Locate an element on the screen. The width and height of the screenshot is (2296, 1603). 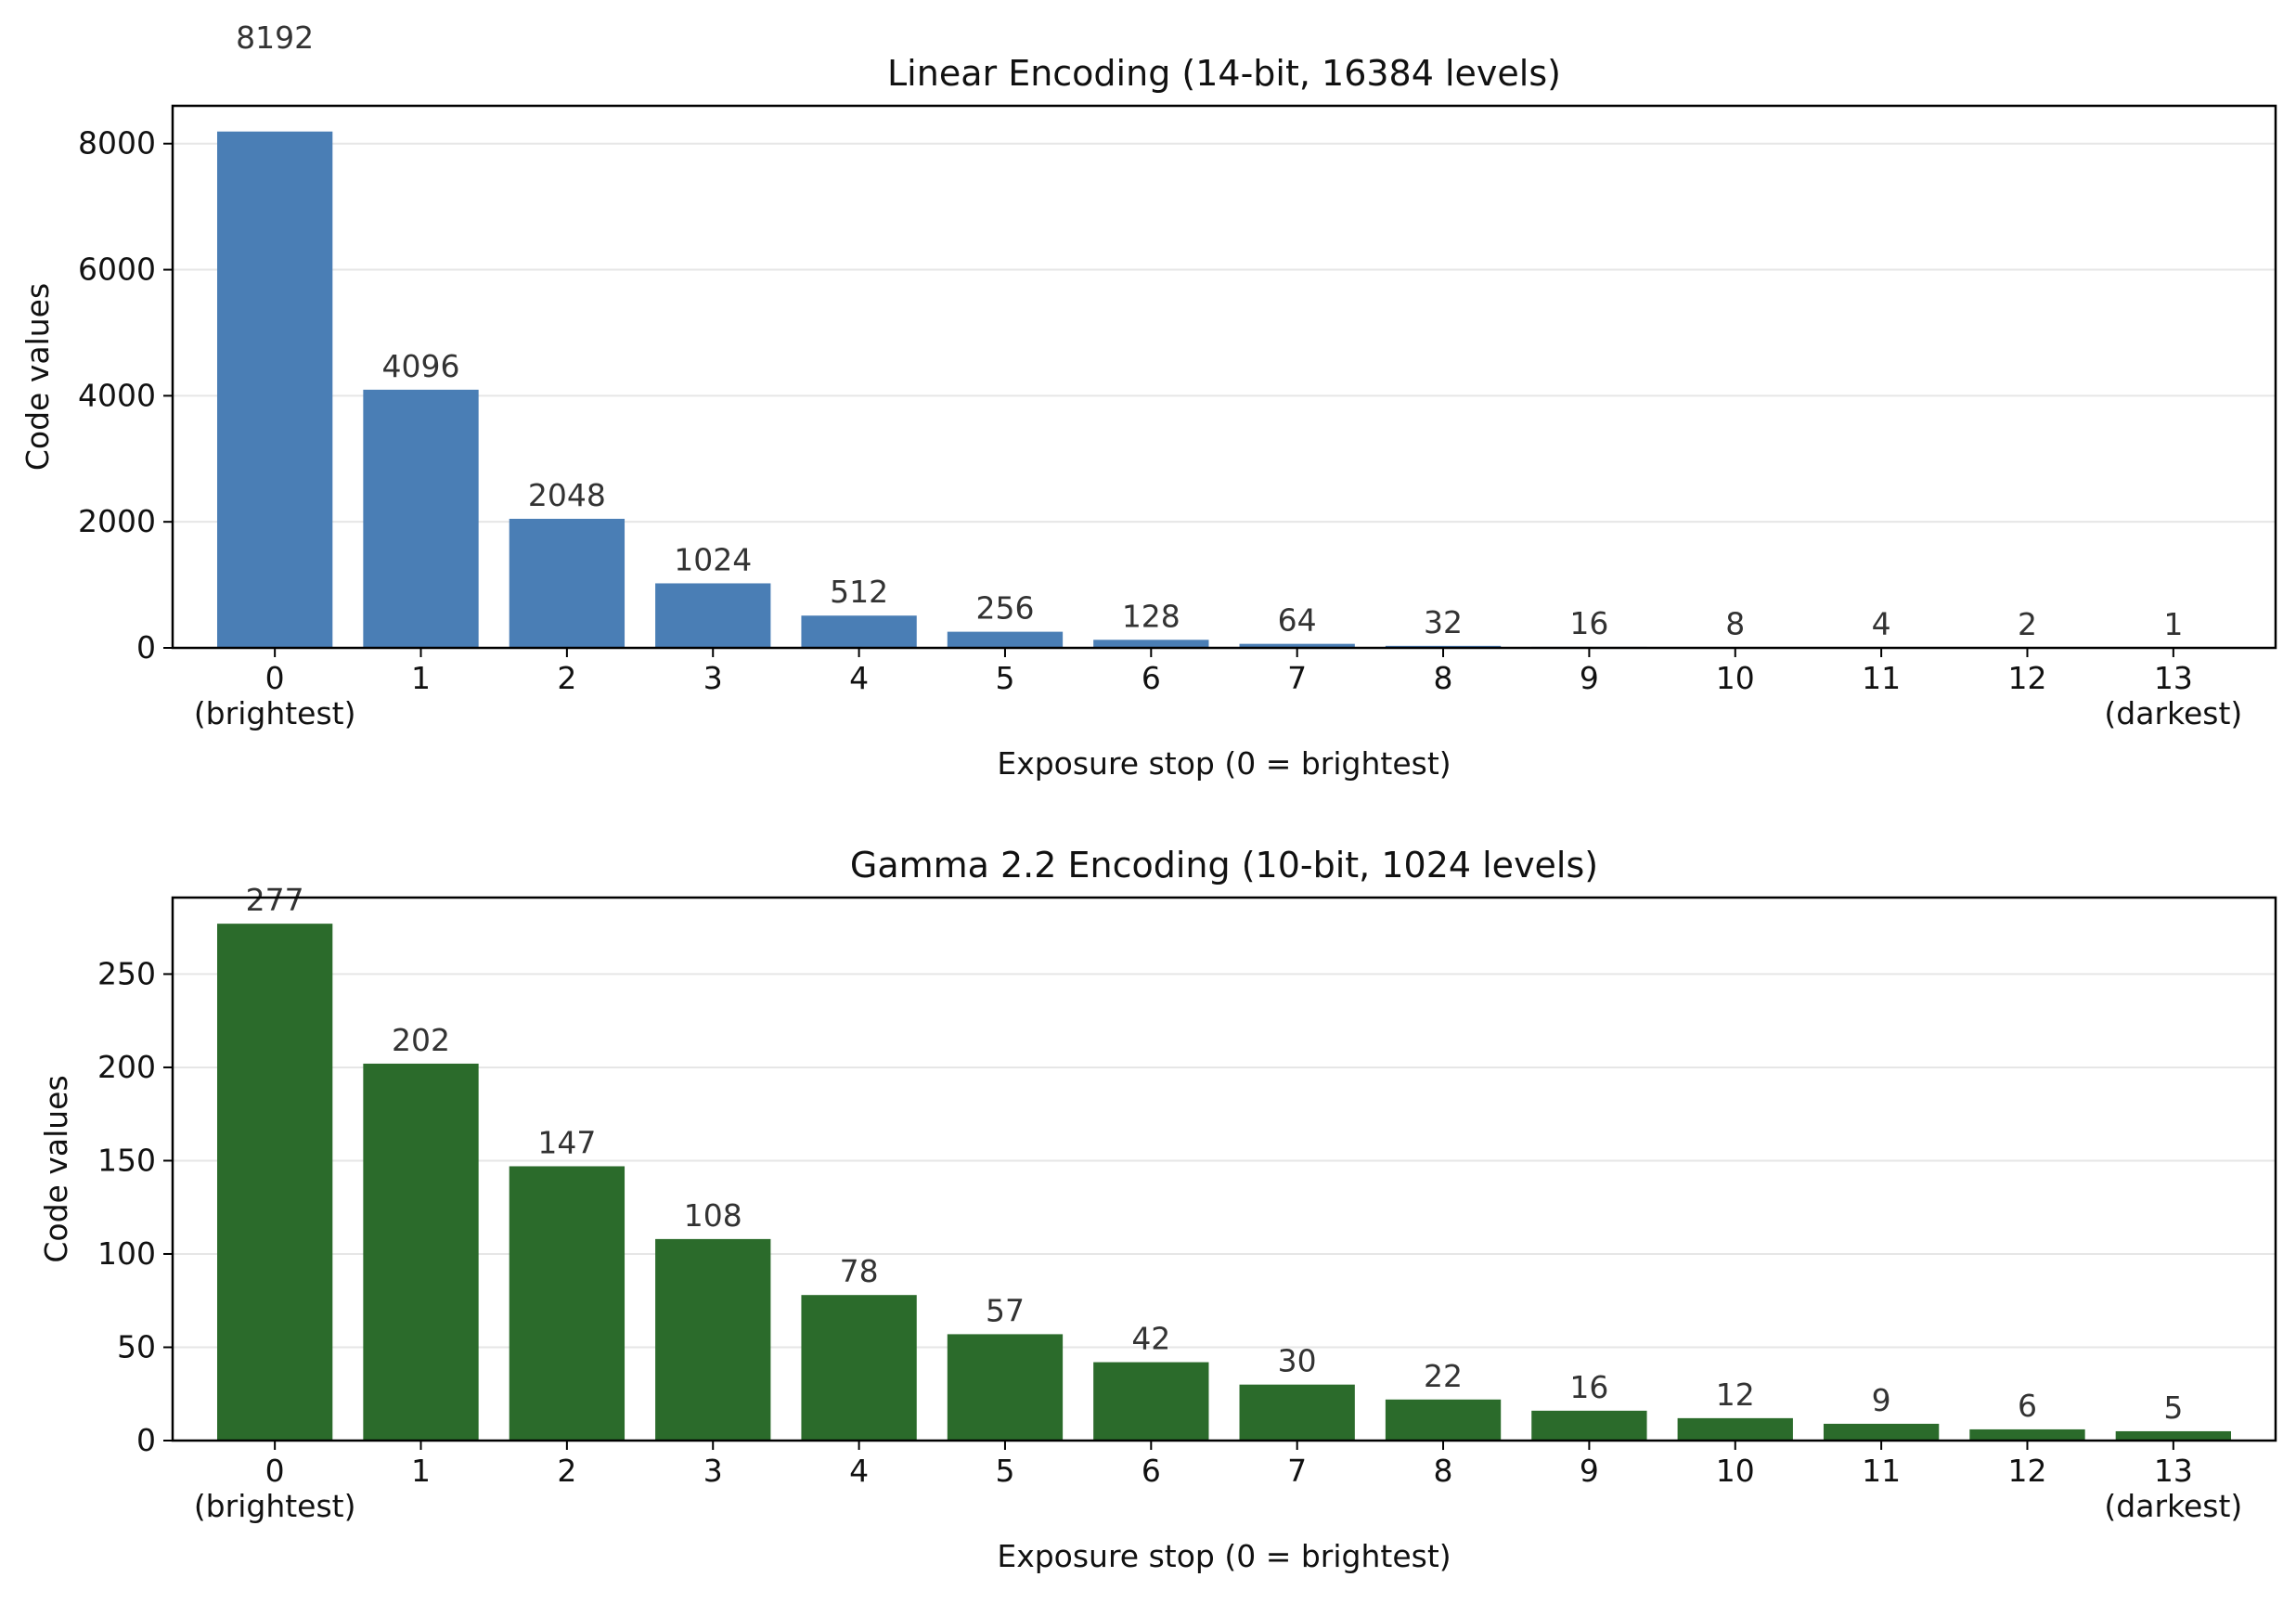
y-tick-label: 2000 is located at coordinates (117, 521).